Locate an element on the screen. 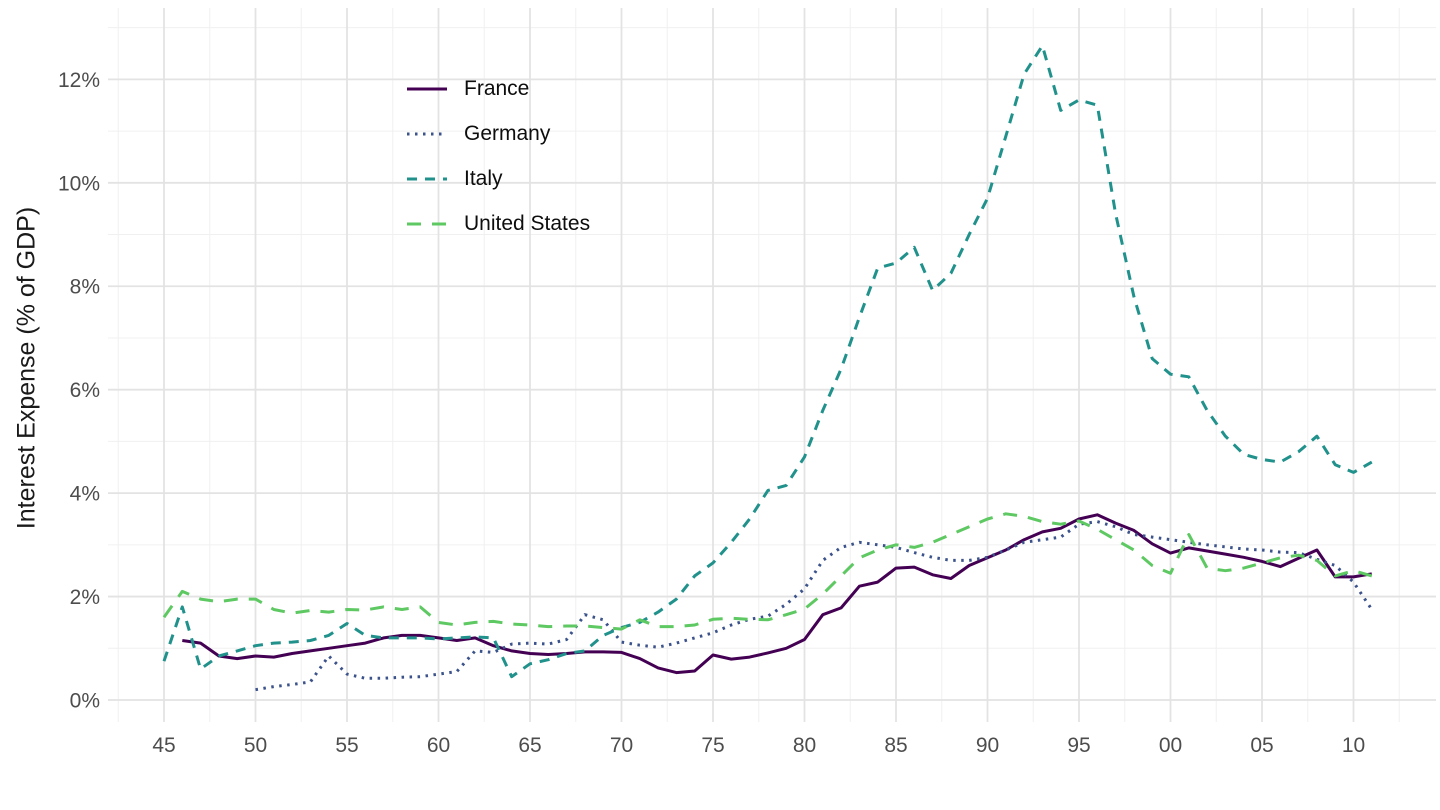  y-tick-label: 10% is located at coordinates (79, 183).